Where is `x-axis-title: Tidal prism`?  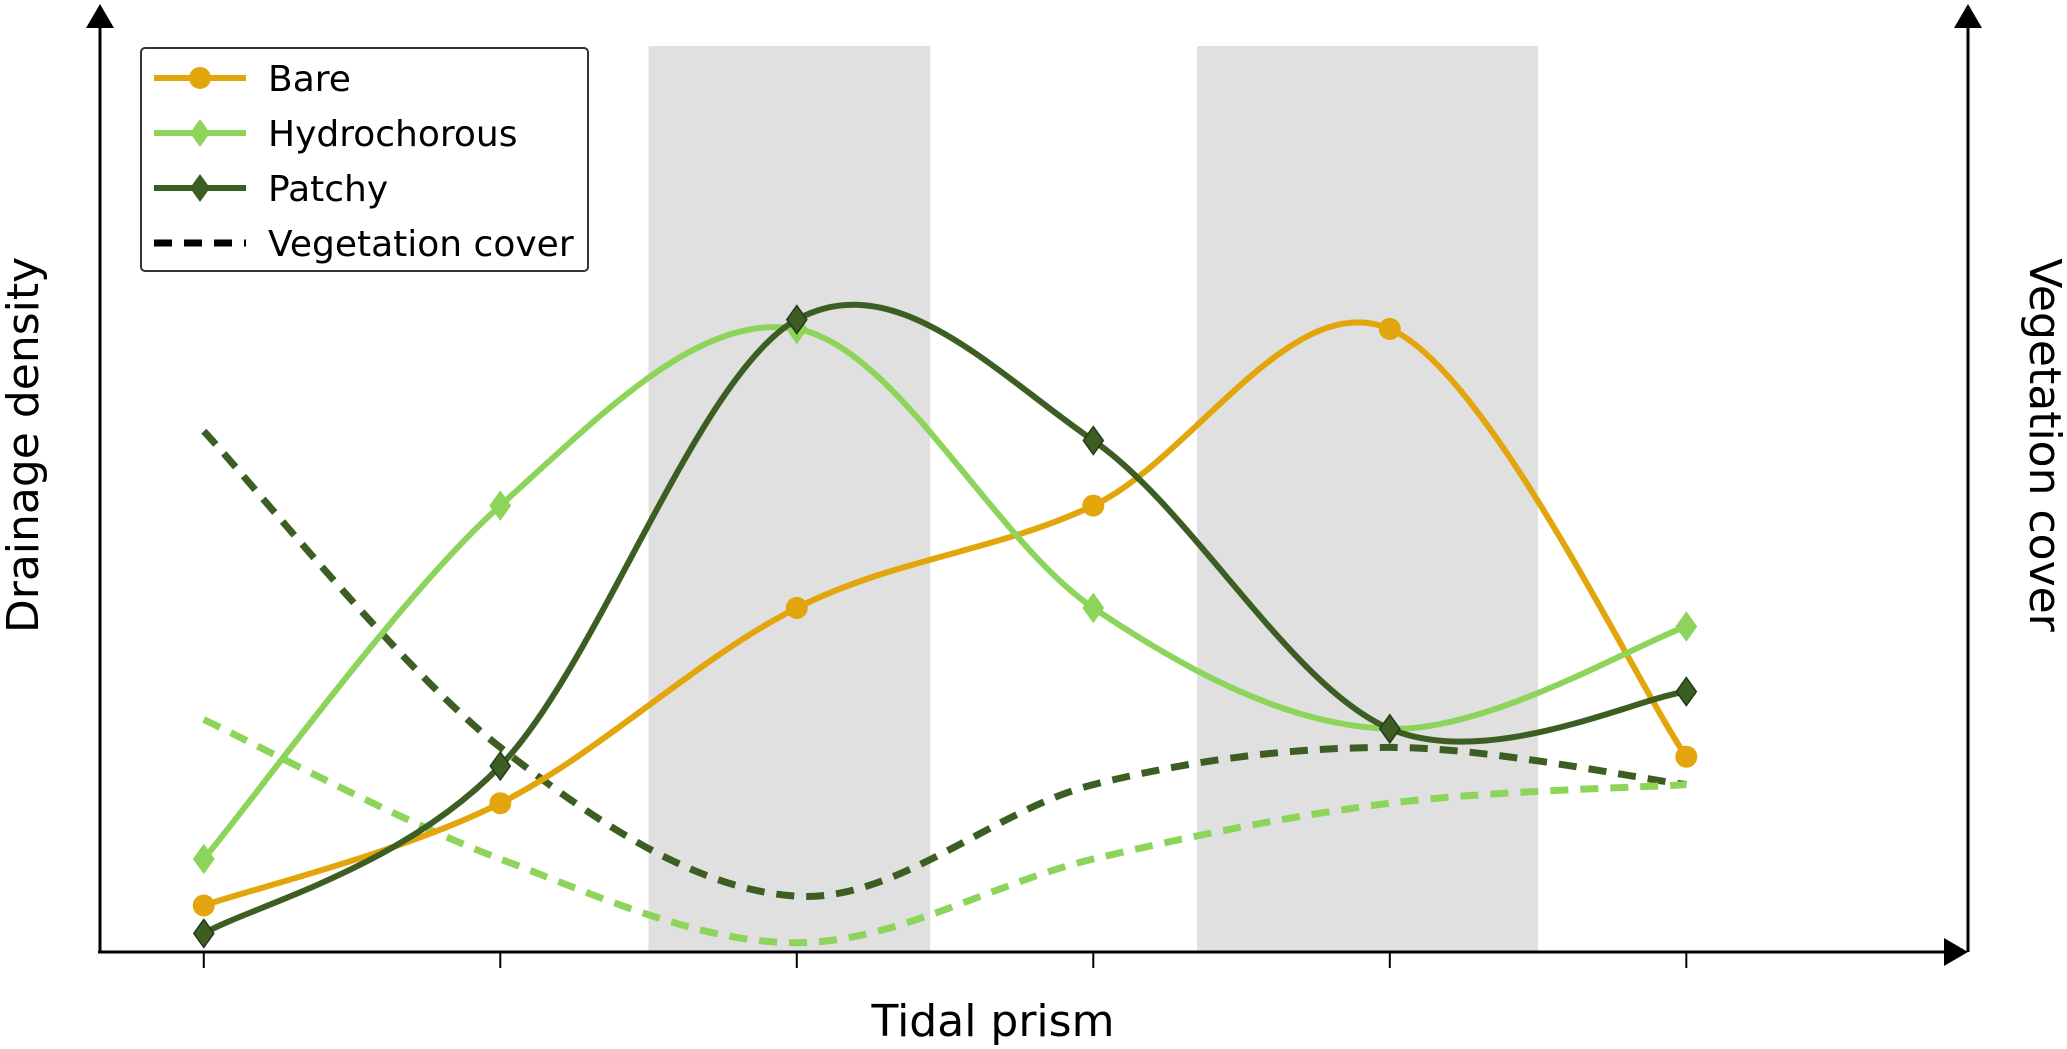 x-axis-title: Tidal prism is located at coordinates (993, 1021).